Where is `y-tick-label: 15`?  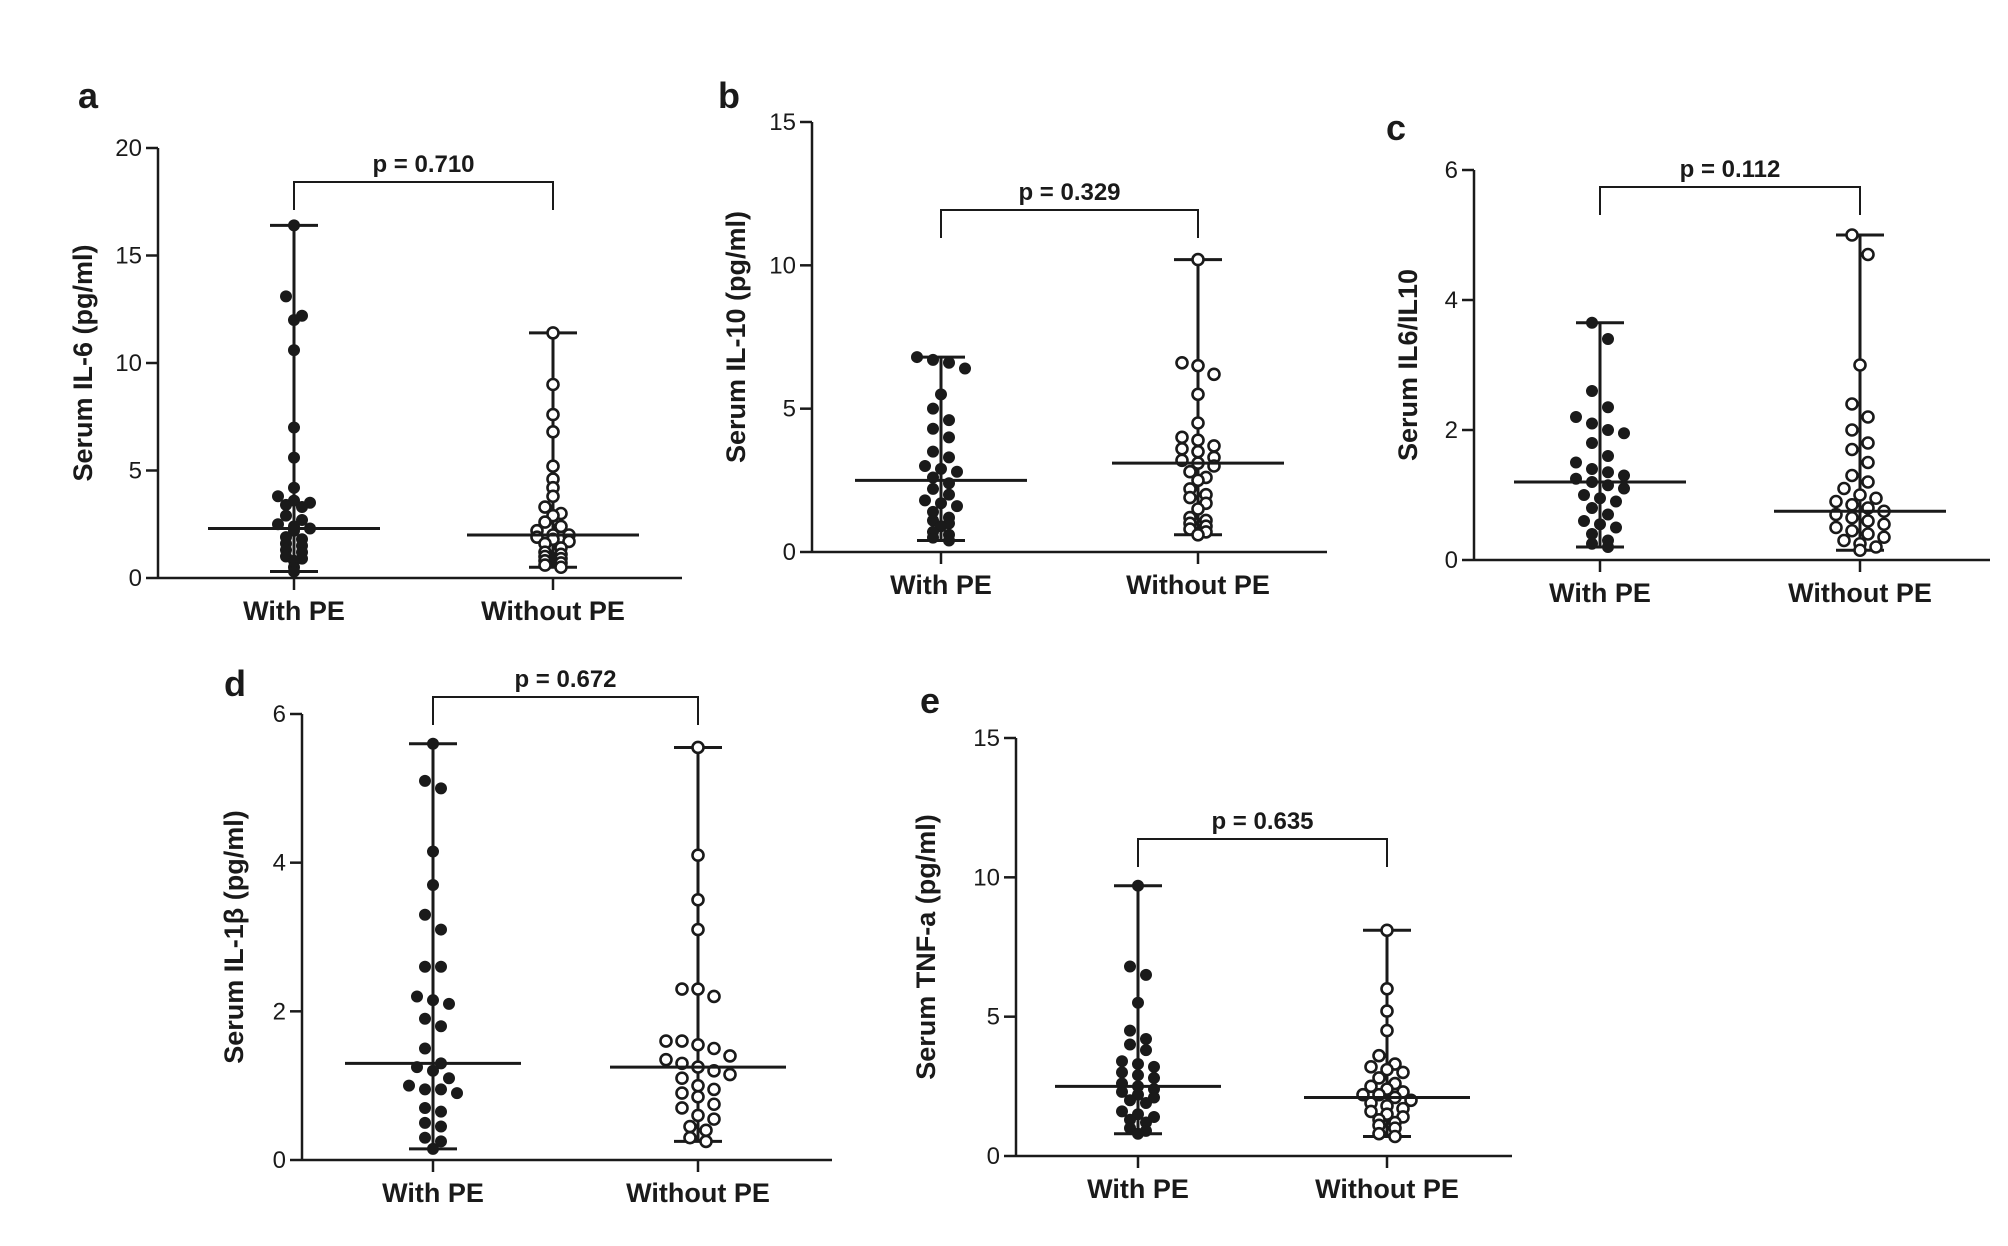 y-tick-label: 15 is located at coordinates (128, 256).